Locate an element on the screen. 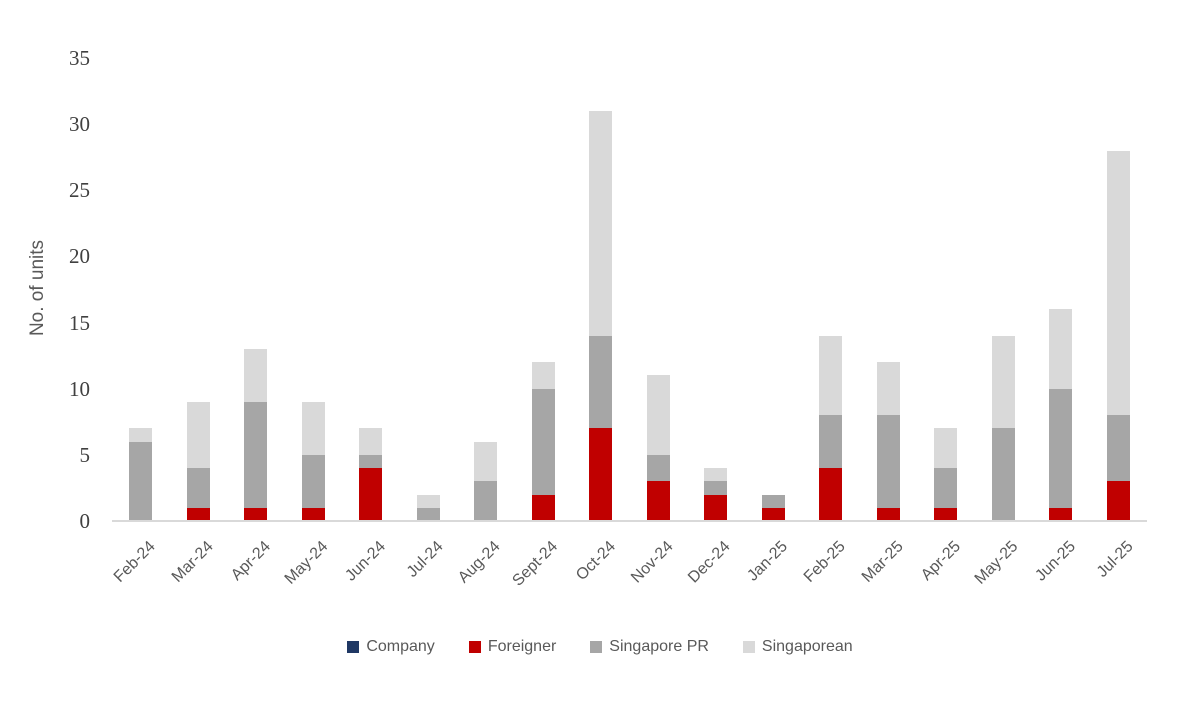 The width and height of the screenshot is (1200, 706). legend-label: Singaporean is located at coordinates (807, 646).